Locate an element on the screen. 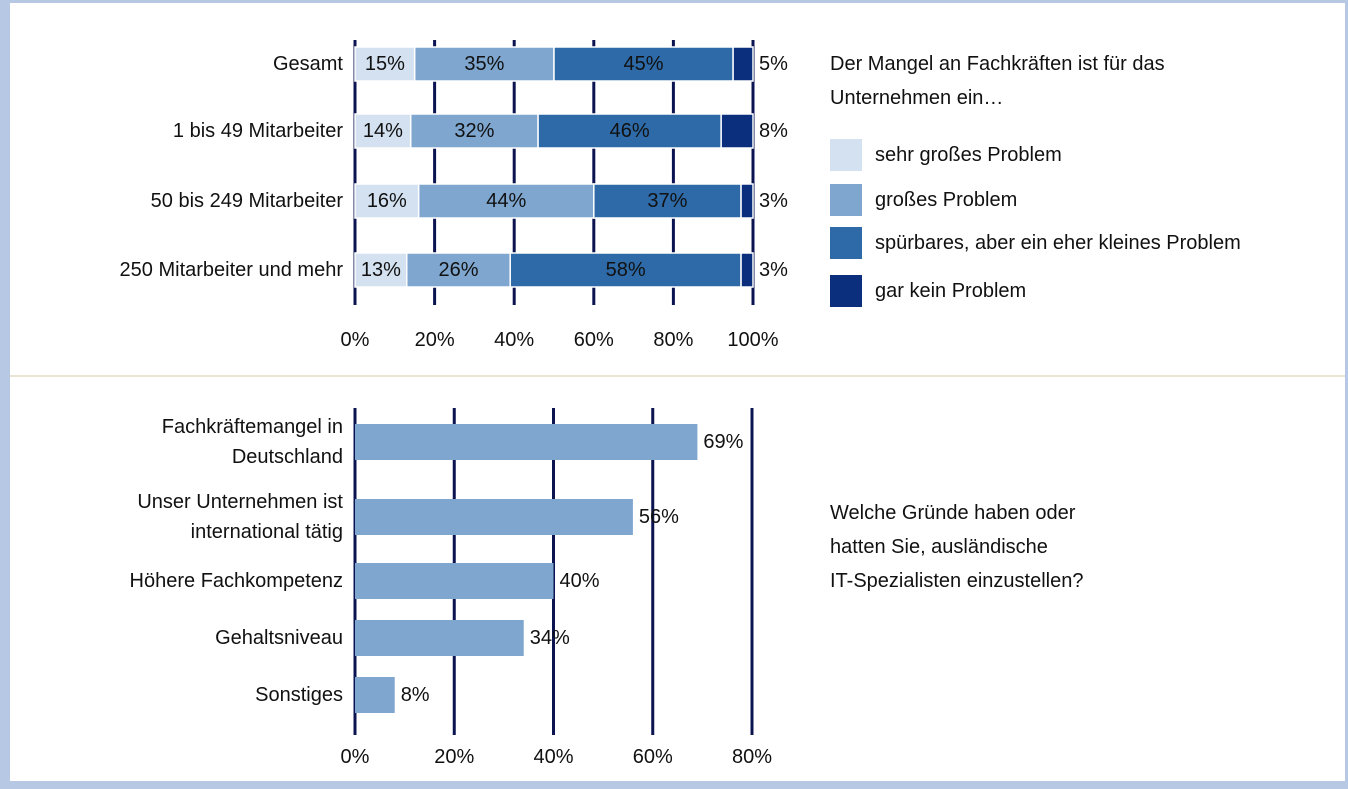 The image size is (1348, 789). value-label: 32% is located at coordinates (474, 131).